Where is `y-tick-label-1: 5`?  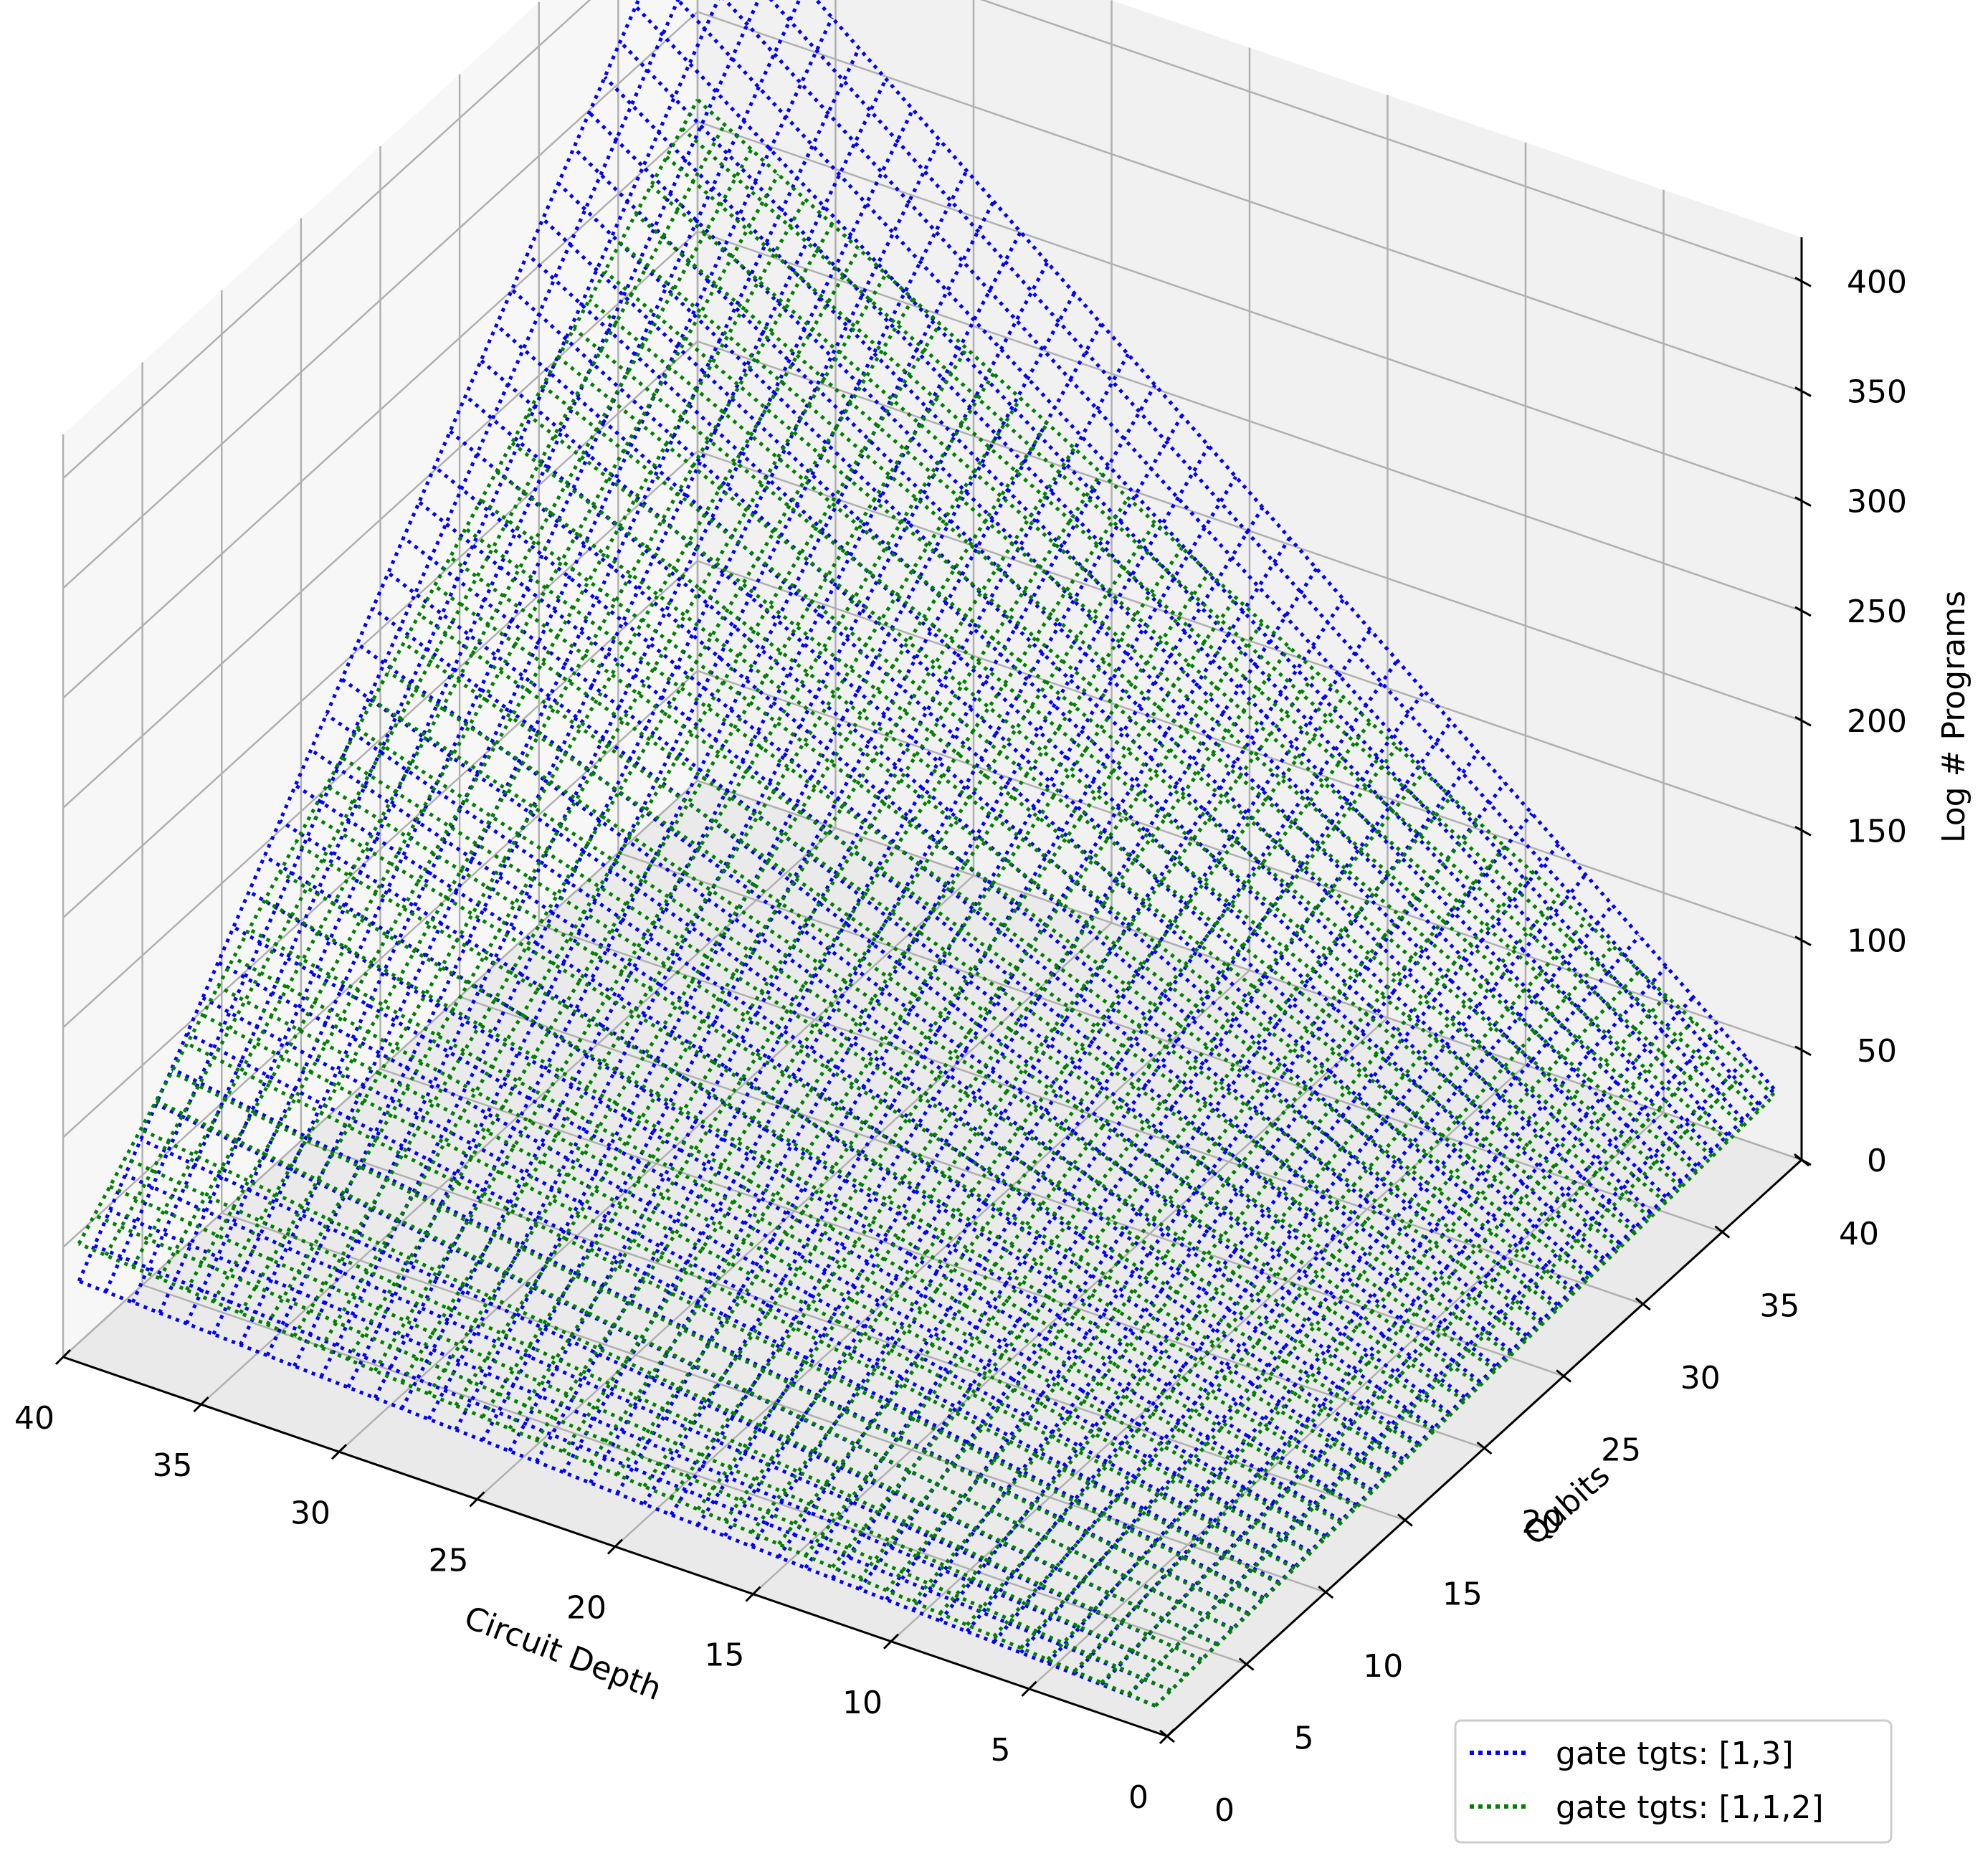 y-tick-label-1: 5 is located at coordinates (1304, 1738).